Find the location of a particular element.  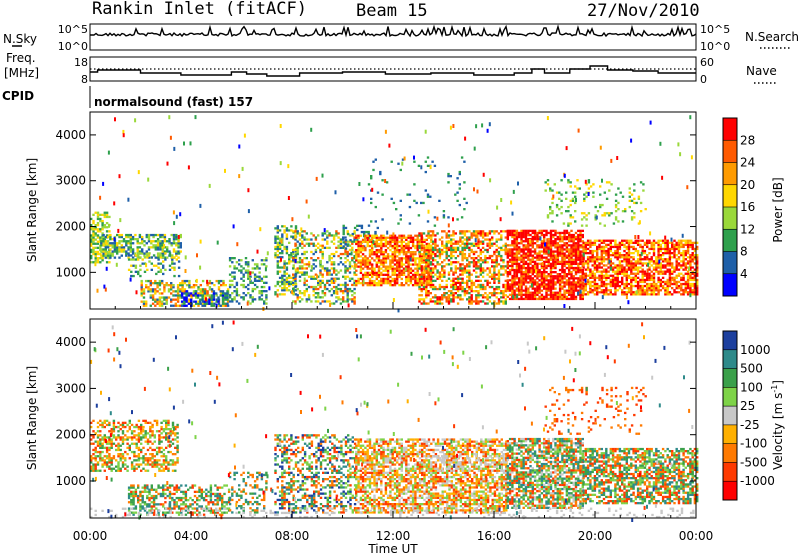

power-cell-1937 is located at coordinates (399, 252).